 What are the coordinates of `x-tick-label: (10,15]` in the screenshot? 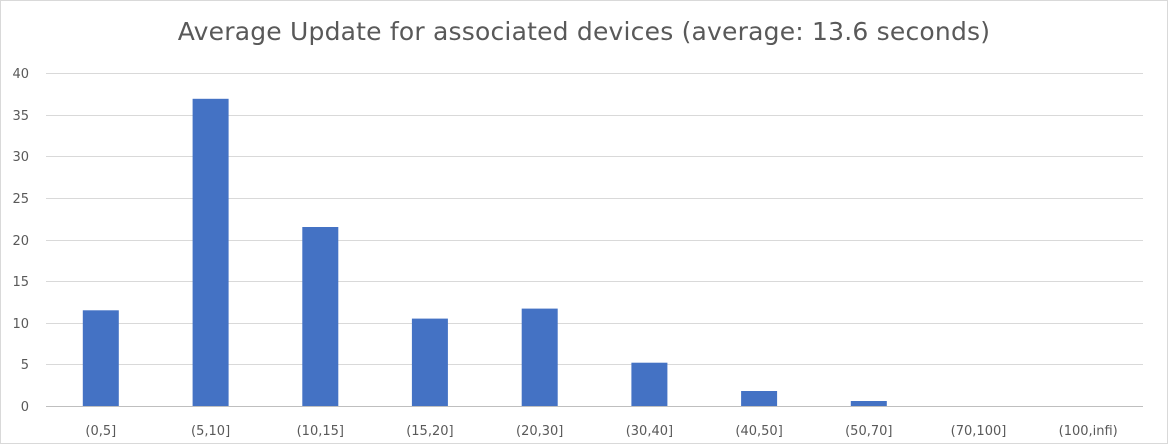 It's located at (320, 431).